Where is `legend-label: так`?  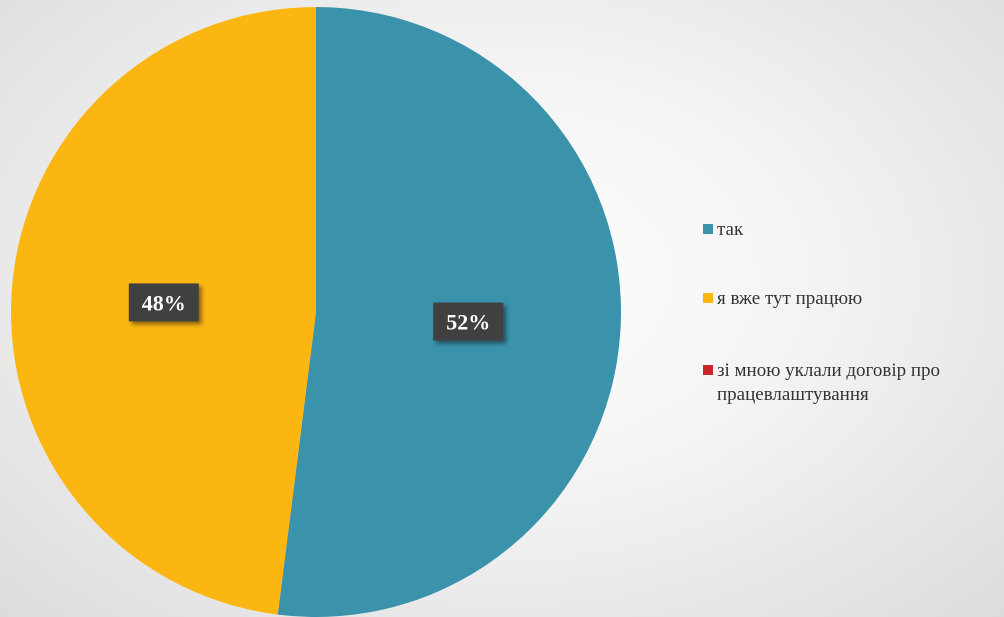 legend-label: так is located at coordinates (730, 229).